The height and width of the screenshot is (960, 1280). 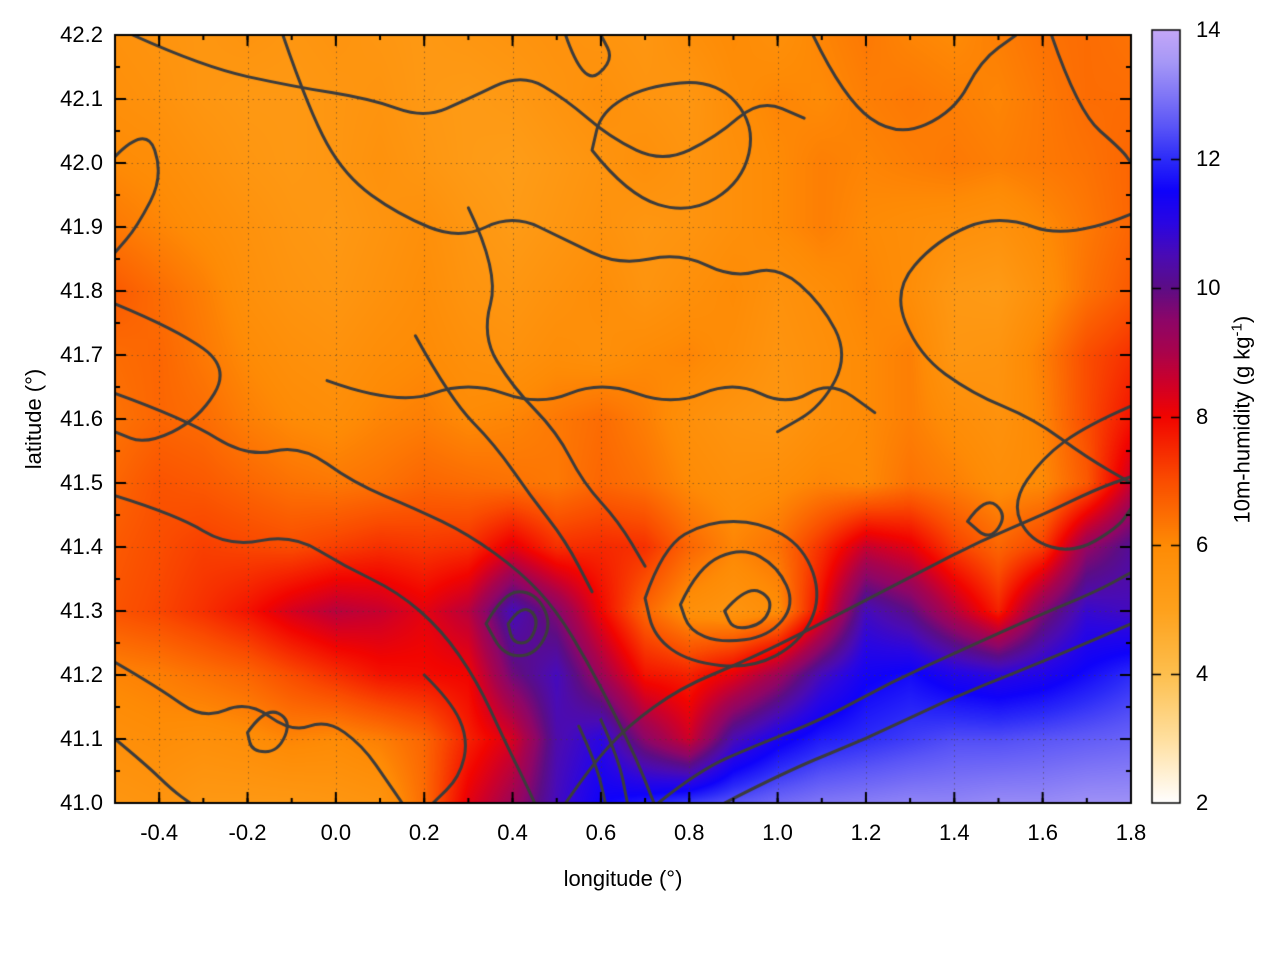 I want to click on y-tick-label: 41.0, so click(x=81, y=802).